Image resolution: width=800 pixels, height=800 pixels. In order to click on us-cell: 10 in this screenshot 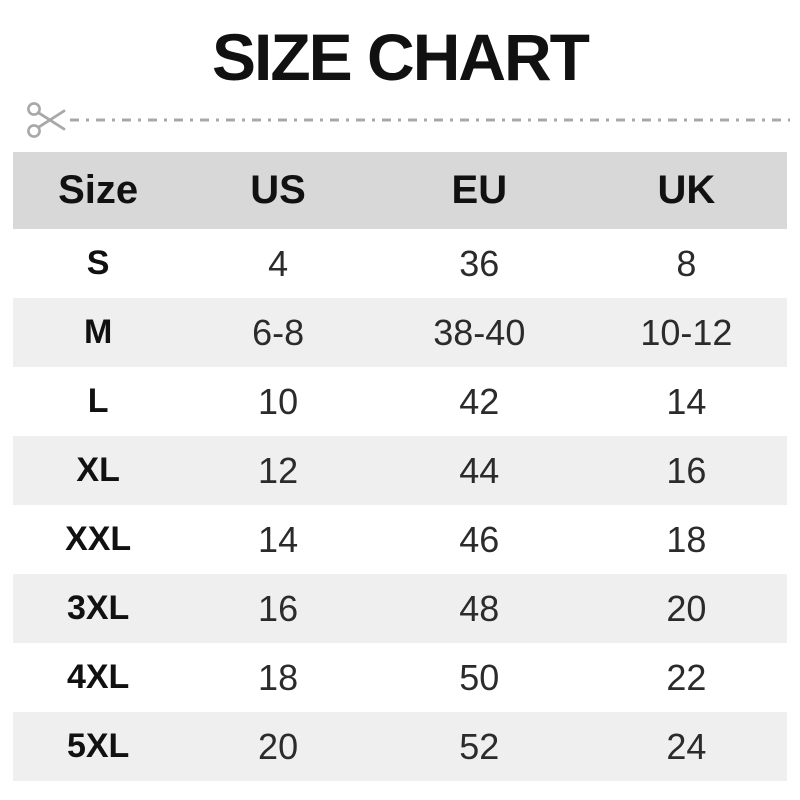, I will do `click(278, 401)`.